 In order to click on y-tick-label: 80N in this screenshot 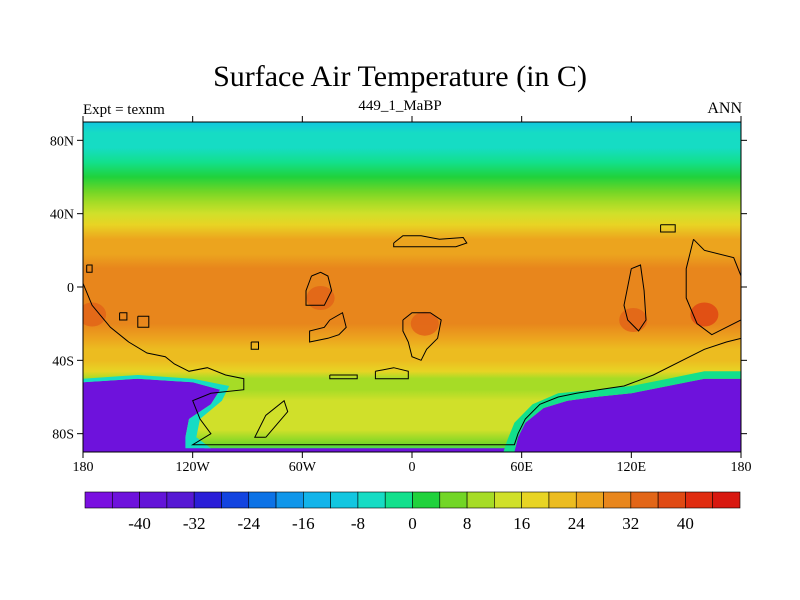, I will do `click(62, 141)`.